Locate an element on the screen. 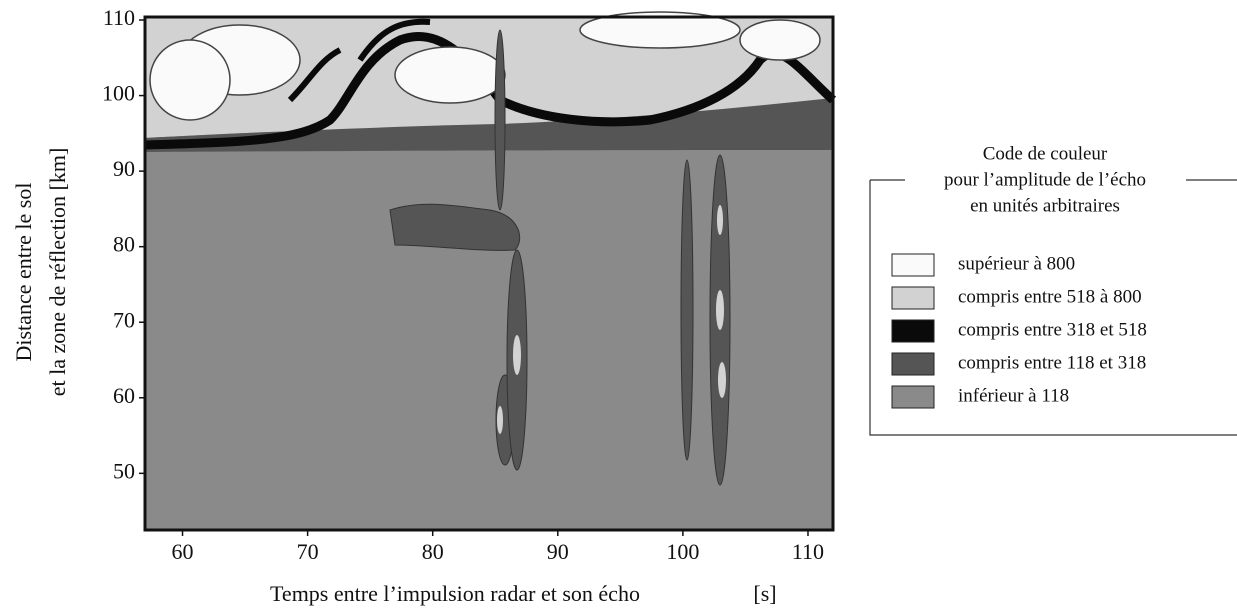 The height and width of the screenshot is (611, 1237). y-tick-label: 100 is located at coordinates (118, 93).